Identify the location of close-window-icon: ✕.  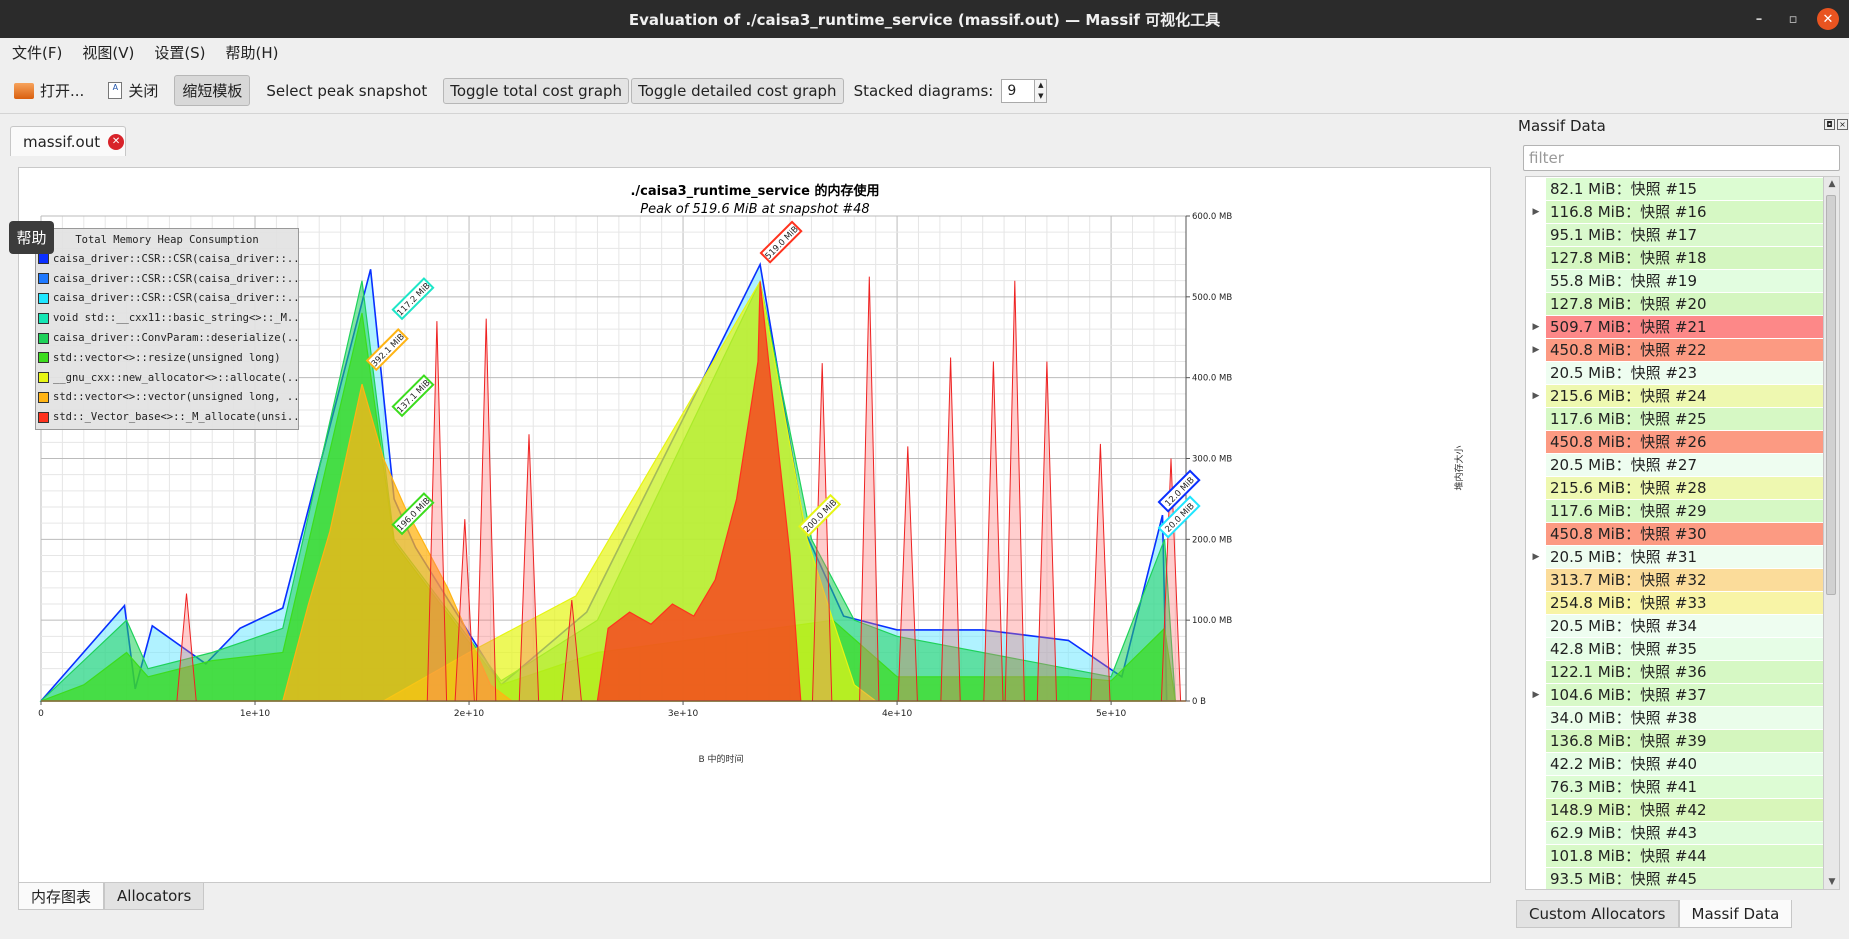
(1828, 19).